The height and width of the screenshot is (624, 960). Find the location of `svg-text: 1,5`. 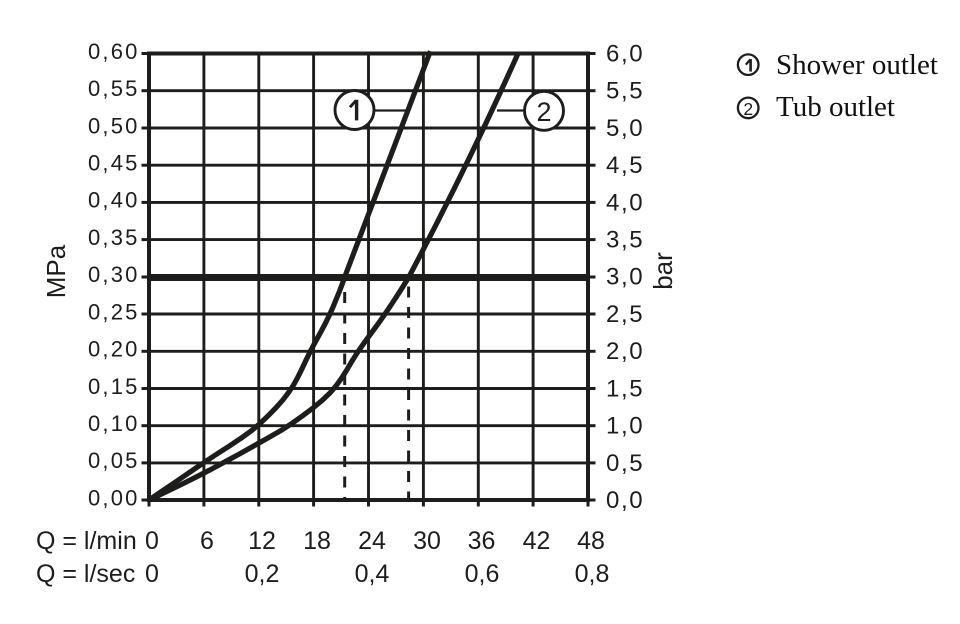

svg-text: 1,5 is located at coordinates (625, 388).